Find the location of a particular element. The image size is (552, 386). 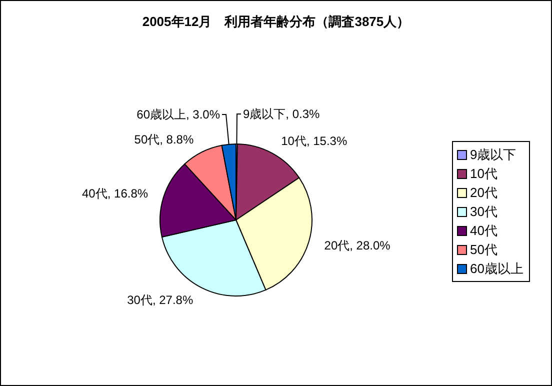

legend-label: 30代 is located at coordinates (484, 211).